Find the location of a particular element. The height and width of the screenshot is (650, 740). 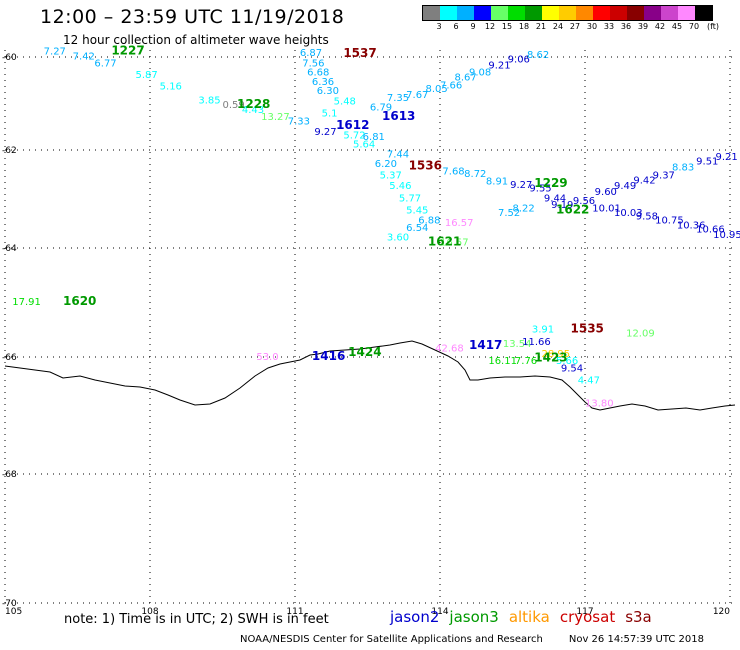

legend-label: 27 is located at coordinates (575, 26).